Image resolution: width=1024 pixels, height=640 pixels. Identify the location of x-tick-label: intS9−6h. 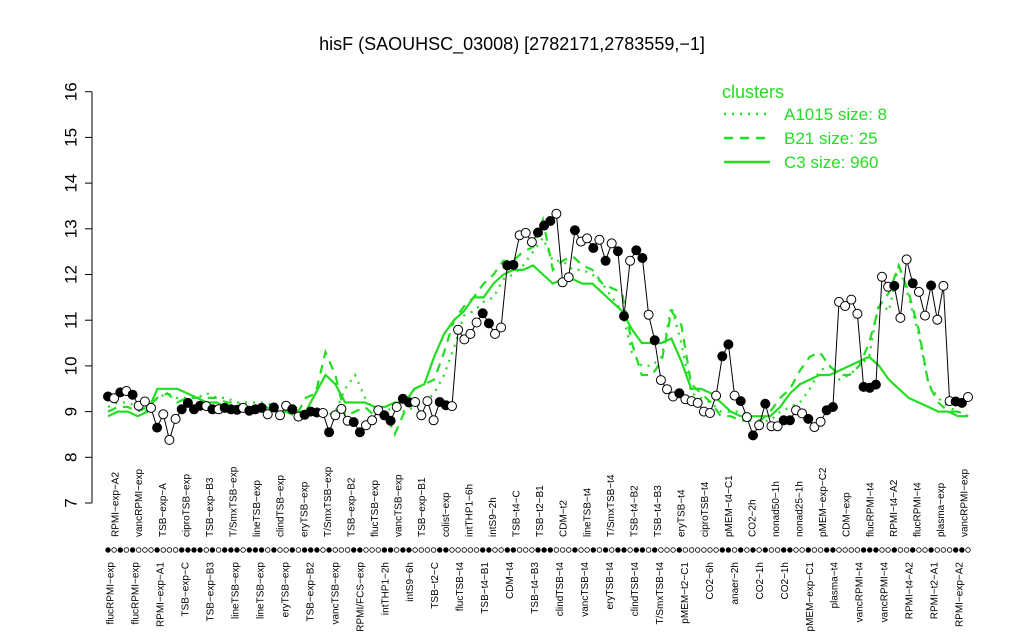
(410, 582).